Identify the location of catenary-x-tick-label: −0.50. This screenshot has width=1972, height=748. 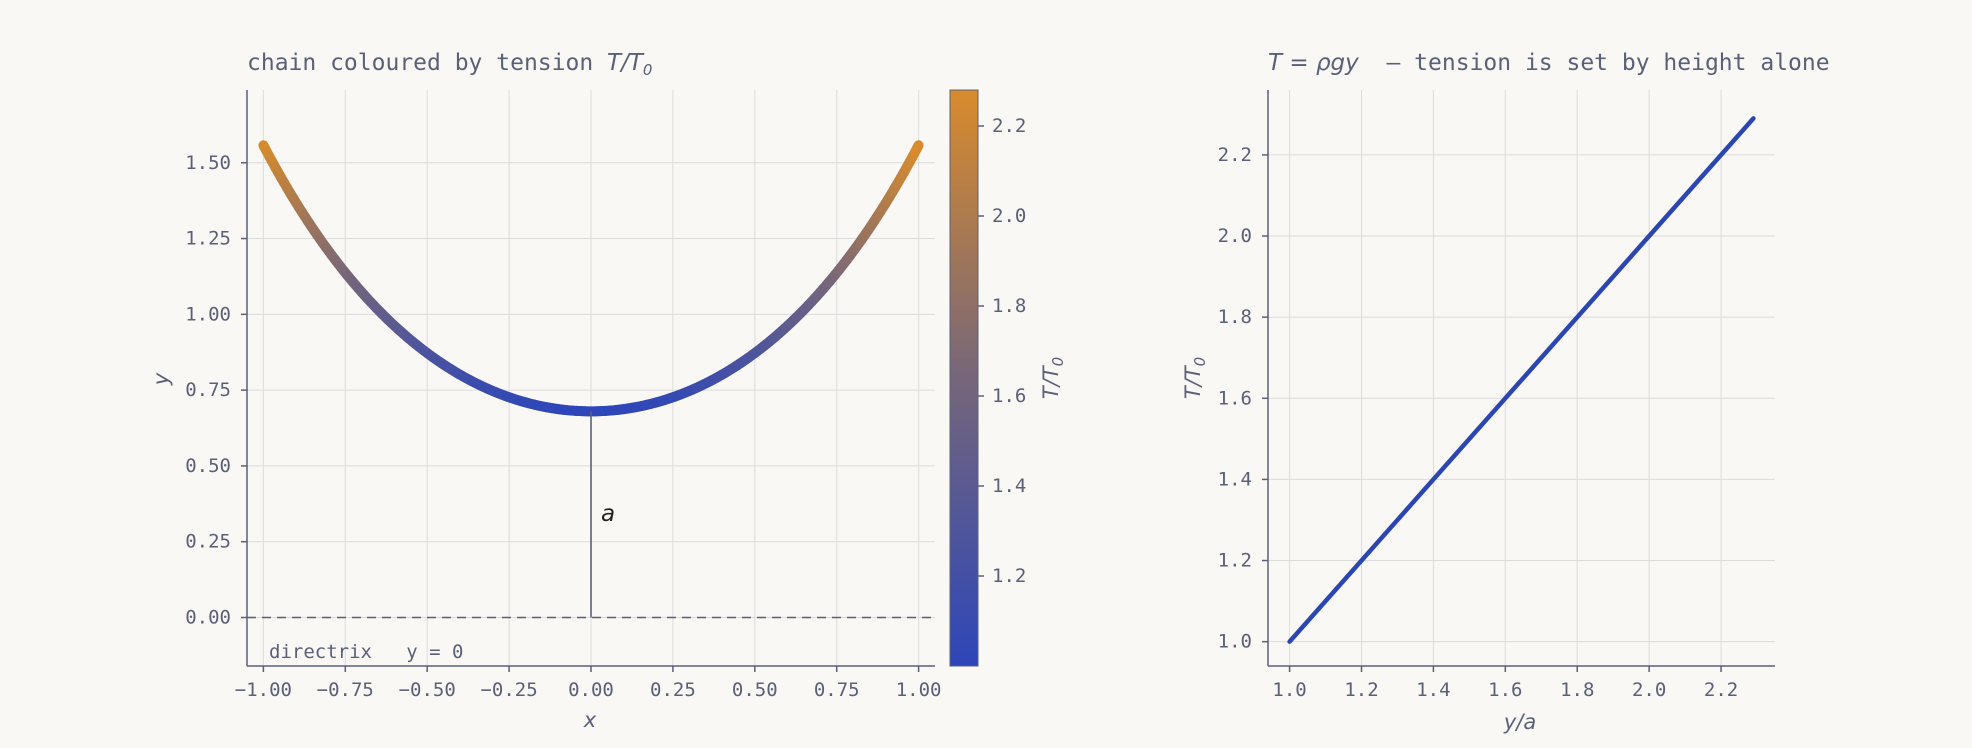
(427, 690).